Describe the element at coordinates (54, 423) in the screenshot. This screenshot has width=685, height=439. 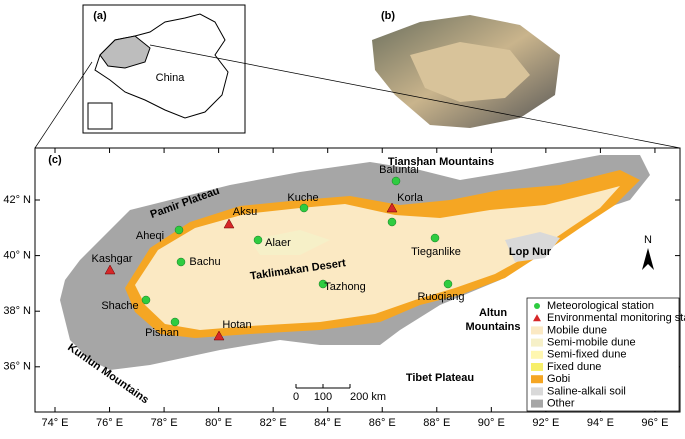
I see `lon-tick-label: 74° E` at that location.